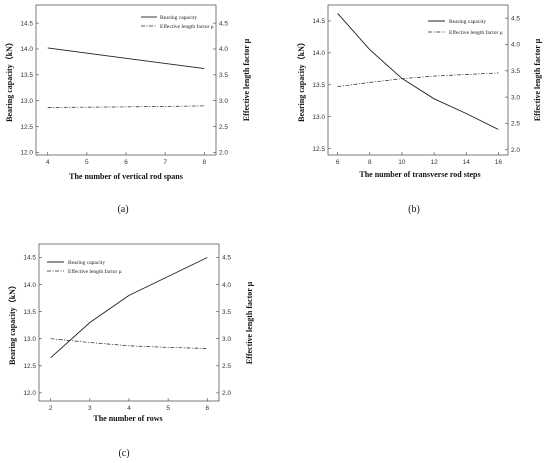 This screenshot has width=550, height=463. What do you see at coordinates (29, 312) in the screenshot?
I see `y-tick-label-c: 13.5` at bounding box center [29, 312].